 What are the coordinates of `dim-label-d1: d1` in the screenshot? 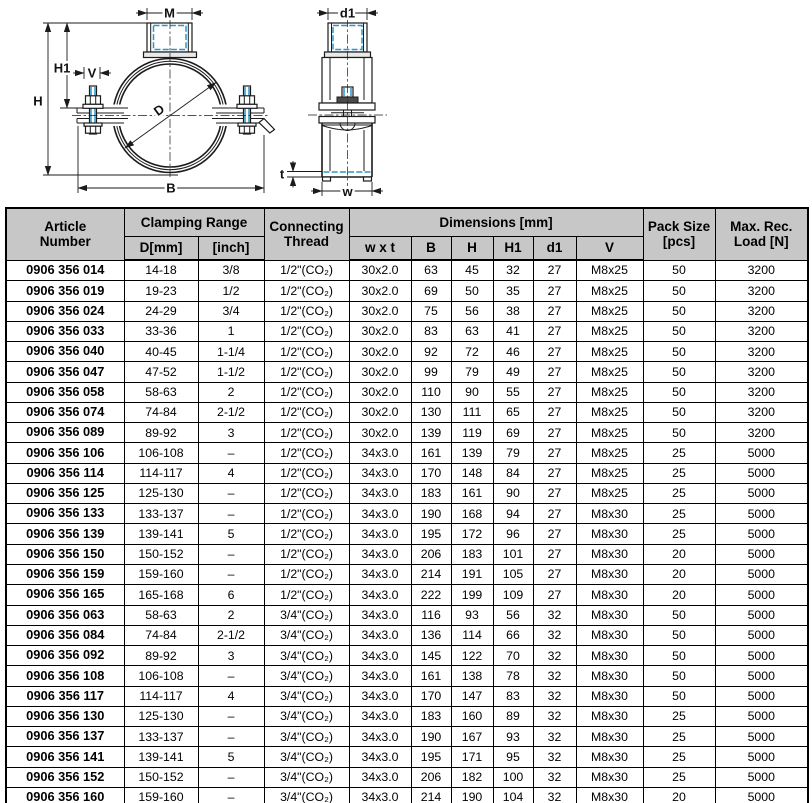 It's located at (347, 13).